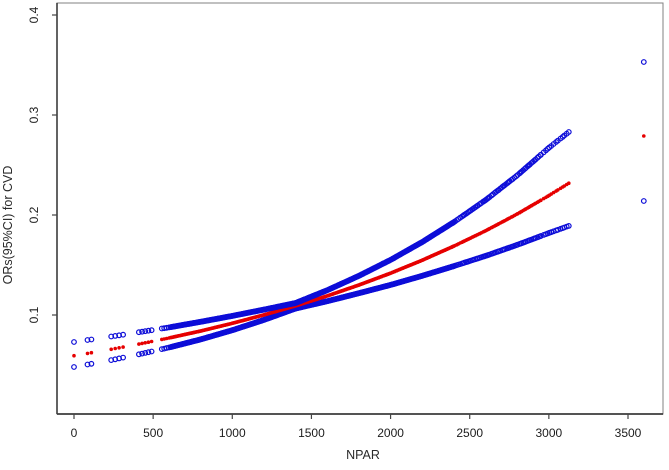 This screenshot has height=470, width=669. I want to click on x-axis-ticks: 0 500 1000 1500 2000 2500 3000 3500, so click(356, 427).